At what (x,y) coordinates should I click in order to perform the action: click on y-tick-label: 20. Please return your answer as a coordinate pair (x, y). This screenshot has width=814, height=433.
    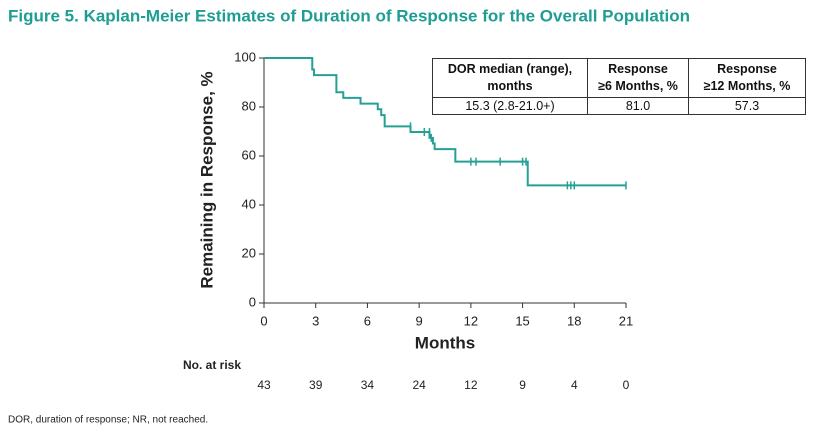
    Looking at the image, I should click on (249, 252).